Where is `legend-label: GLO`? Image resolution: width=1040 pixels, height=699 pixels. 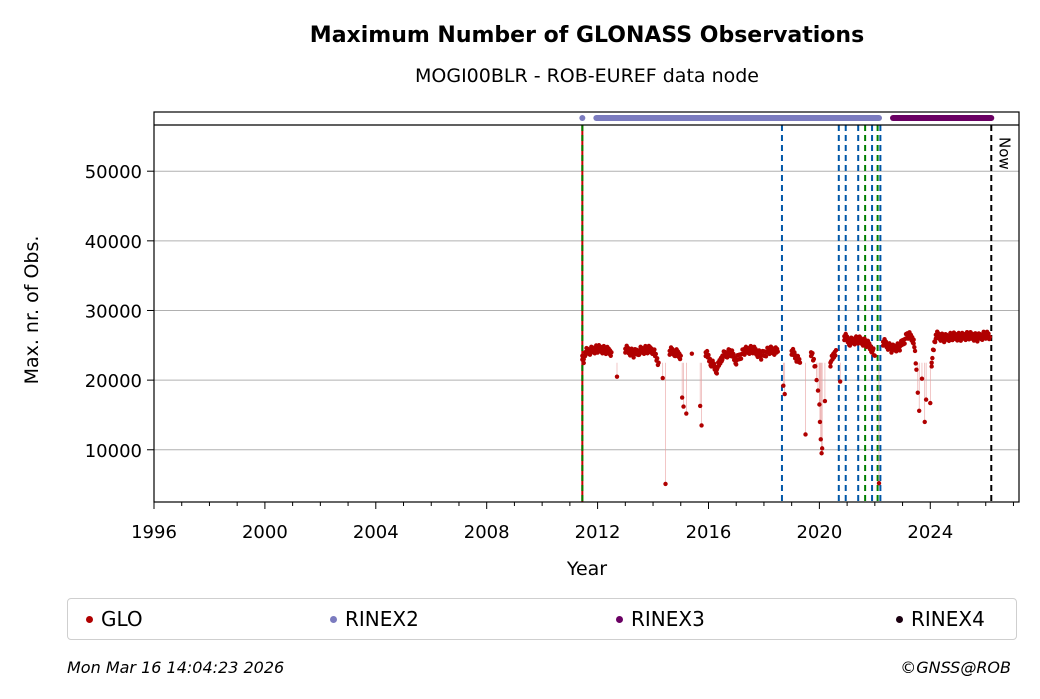
legend-label: GLO is located at coordinates (122, 619).